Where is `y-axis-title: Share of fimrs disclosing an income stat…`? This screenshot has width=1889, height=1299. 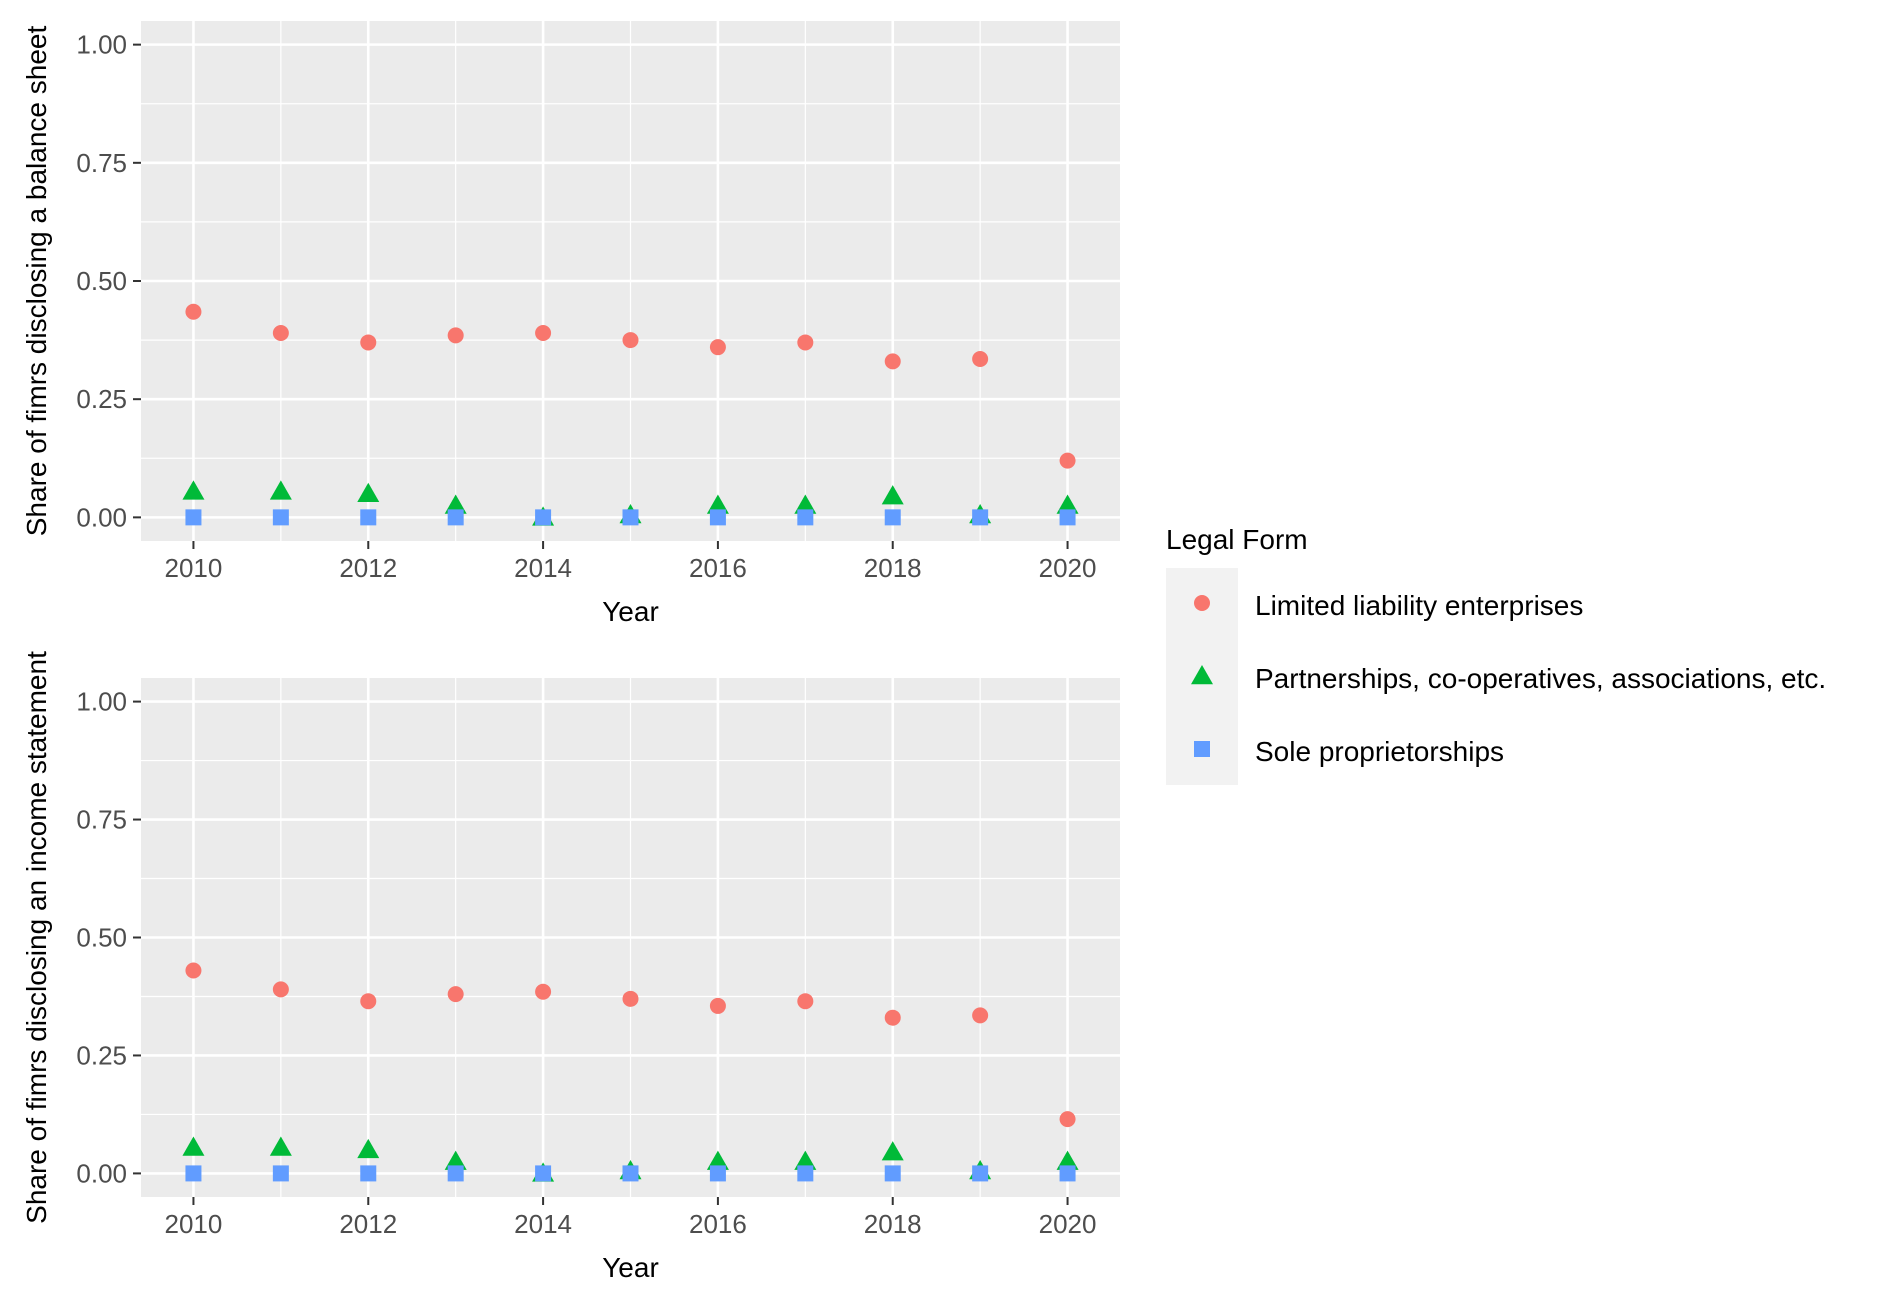
y-axis-title: Share of fimrs disclosing an income stat… is located at coordinates (36, 937).